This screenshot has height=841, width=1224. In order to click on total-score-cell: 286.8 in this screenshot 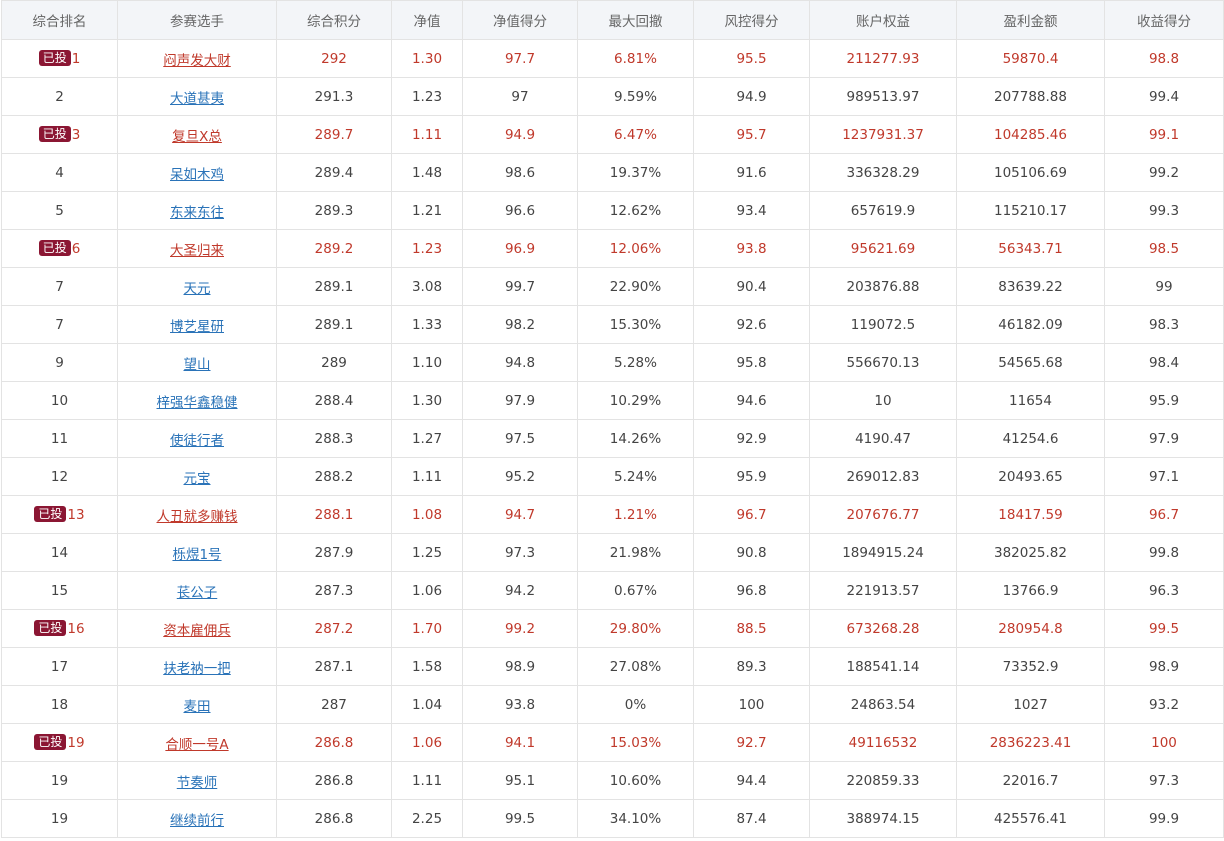, I will do `click(334, 780)`.